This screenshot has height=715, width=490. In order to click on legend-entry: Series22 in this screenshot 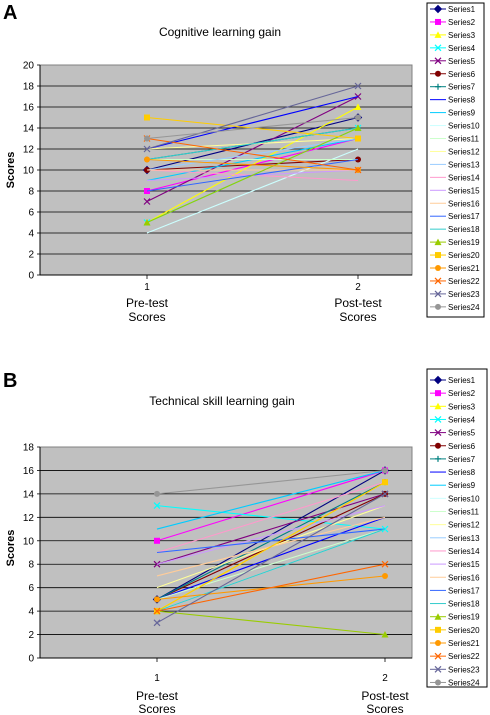, I will do `click(455, 281)`.